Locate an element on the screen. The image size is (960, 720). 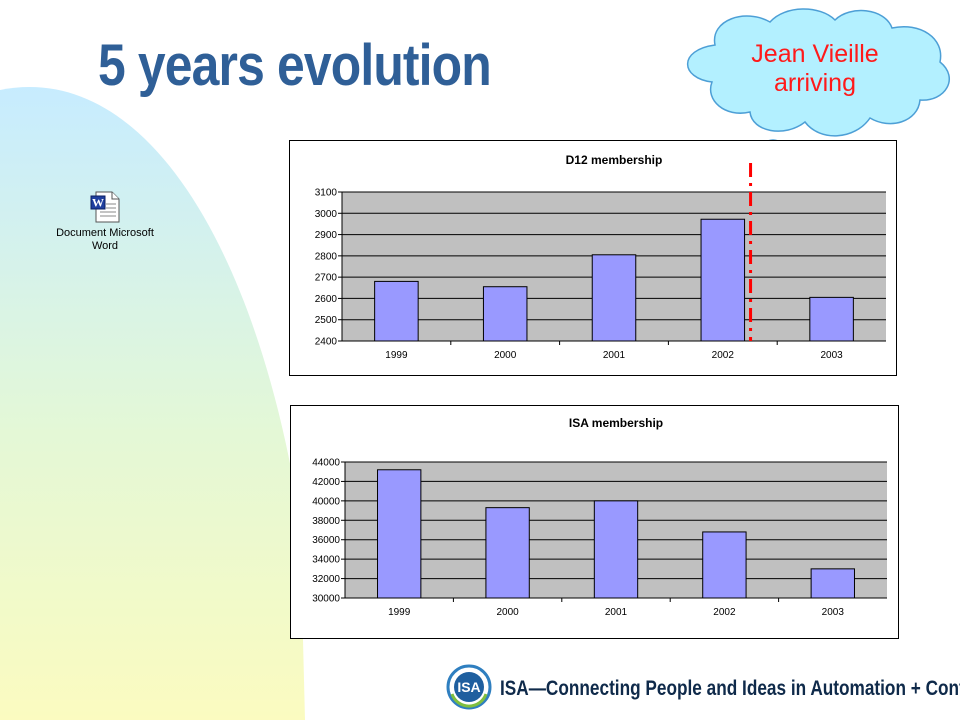
cloud-shape is located at coordinates (818, 72).